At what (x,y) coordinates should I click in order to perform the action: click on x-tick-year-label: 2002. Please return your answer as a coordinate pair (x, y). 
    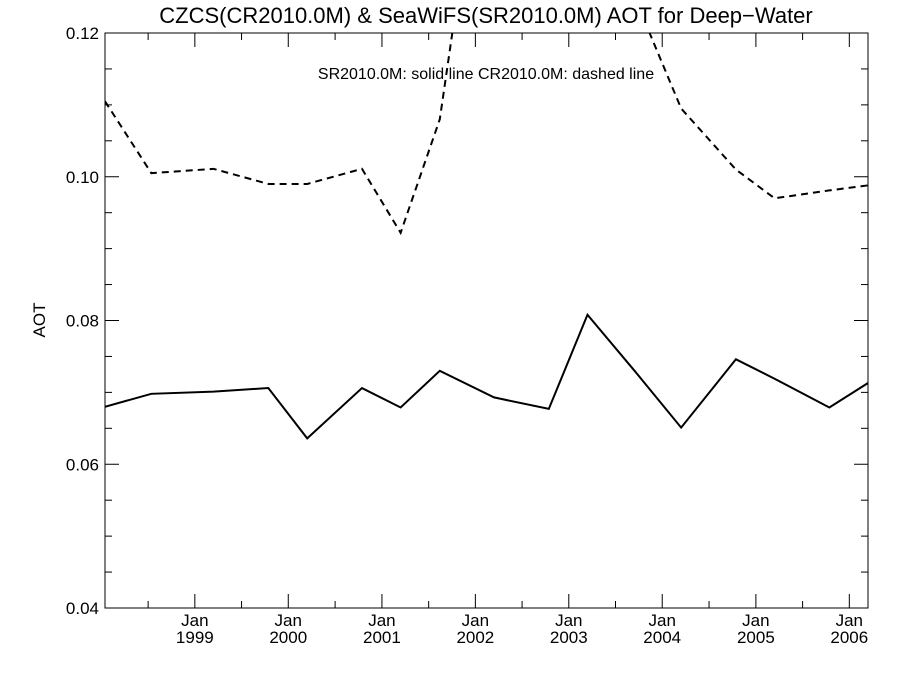
    Looking at the image, I should click on (475, 637).